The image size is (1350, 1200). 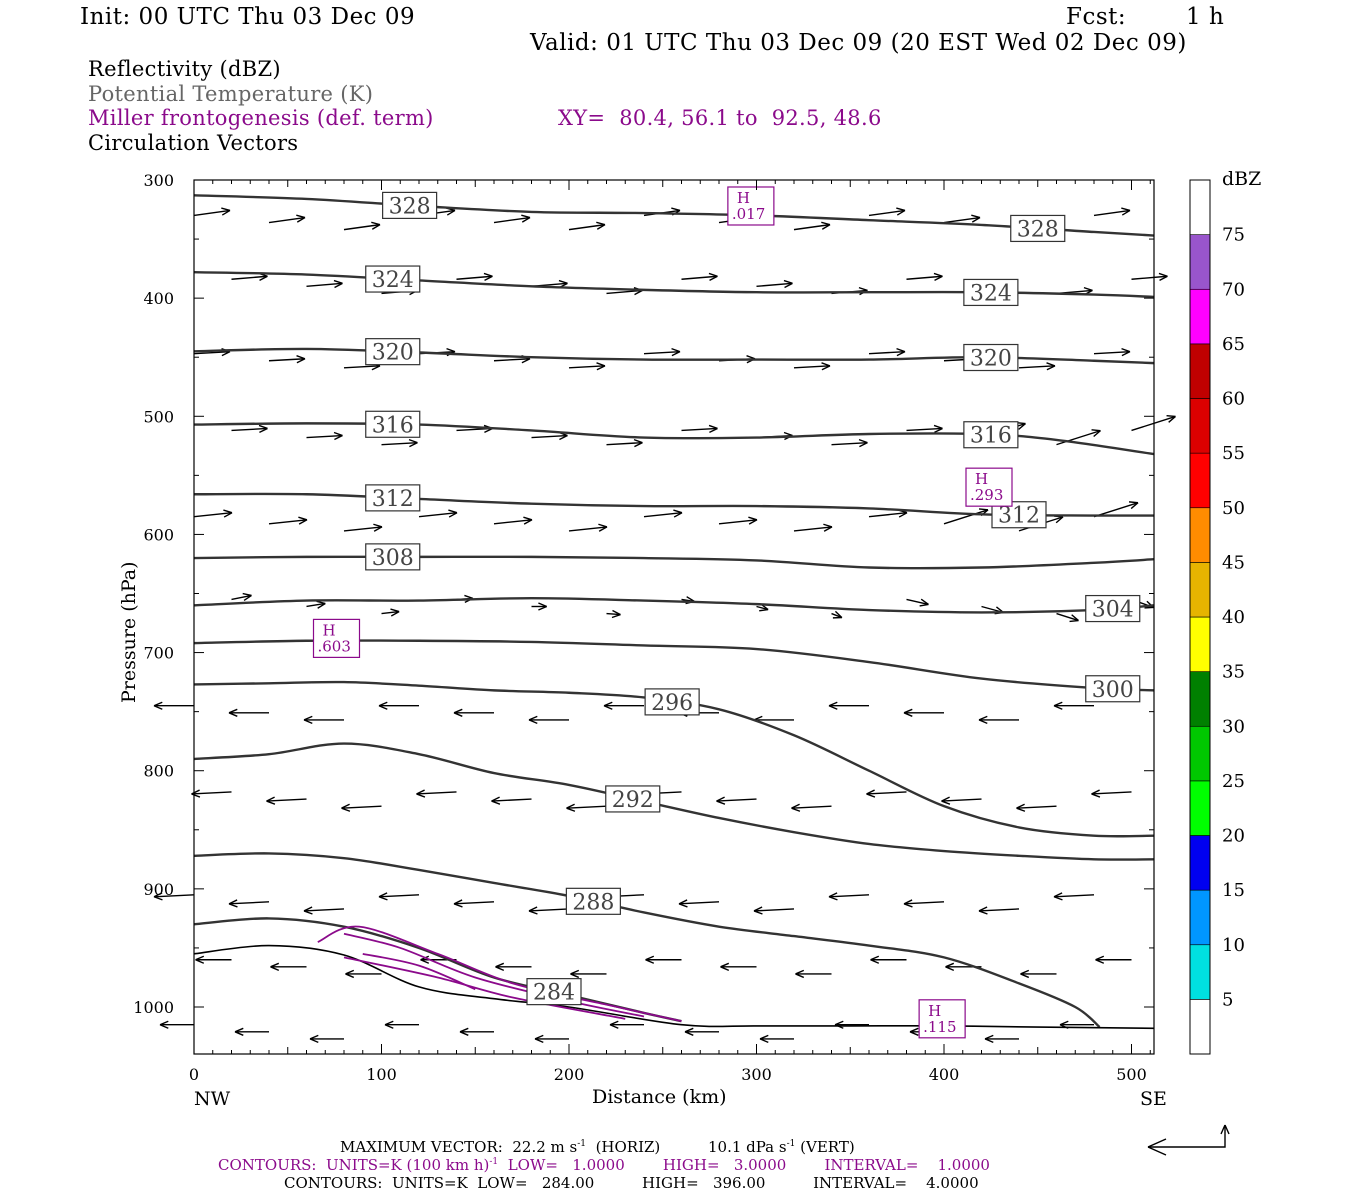 I want to click on colorbar-level-label: 60, so click(x=1233, y=399).